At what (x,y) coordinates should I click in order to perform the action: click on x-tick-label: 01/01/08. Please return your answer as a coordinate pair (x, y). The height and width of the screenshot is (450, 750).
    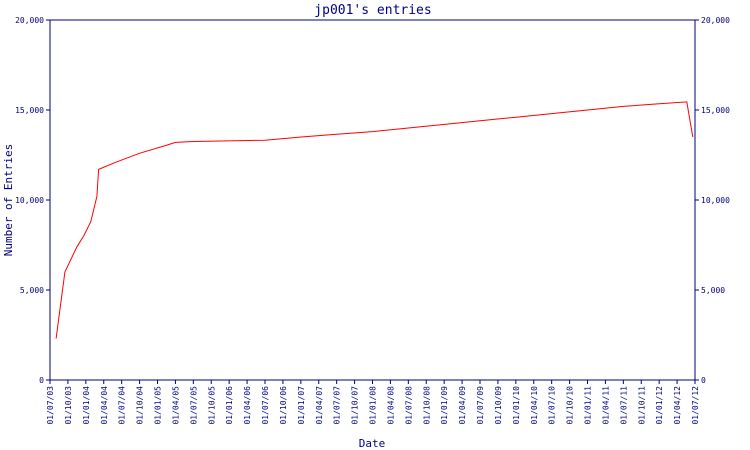
    Looking at the image, I should click on (373, 405).